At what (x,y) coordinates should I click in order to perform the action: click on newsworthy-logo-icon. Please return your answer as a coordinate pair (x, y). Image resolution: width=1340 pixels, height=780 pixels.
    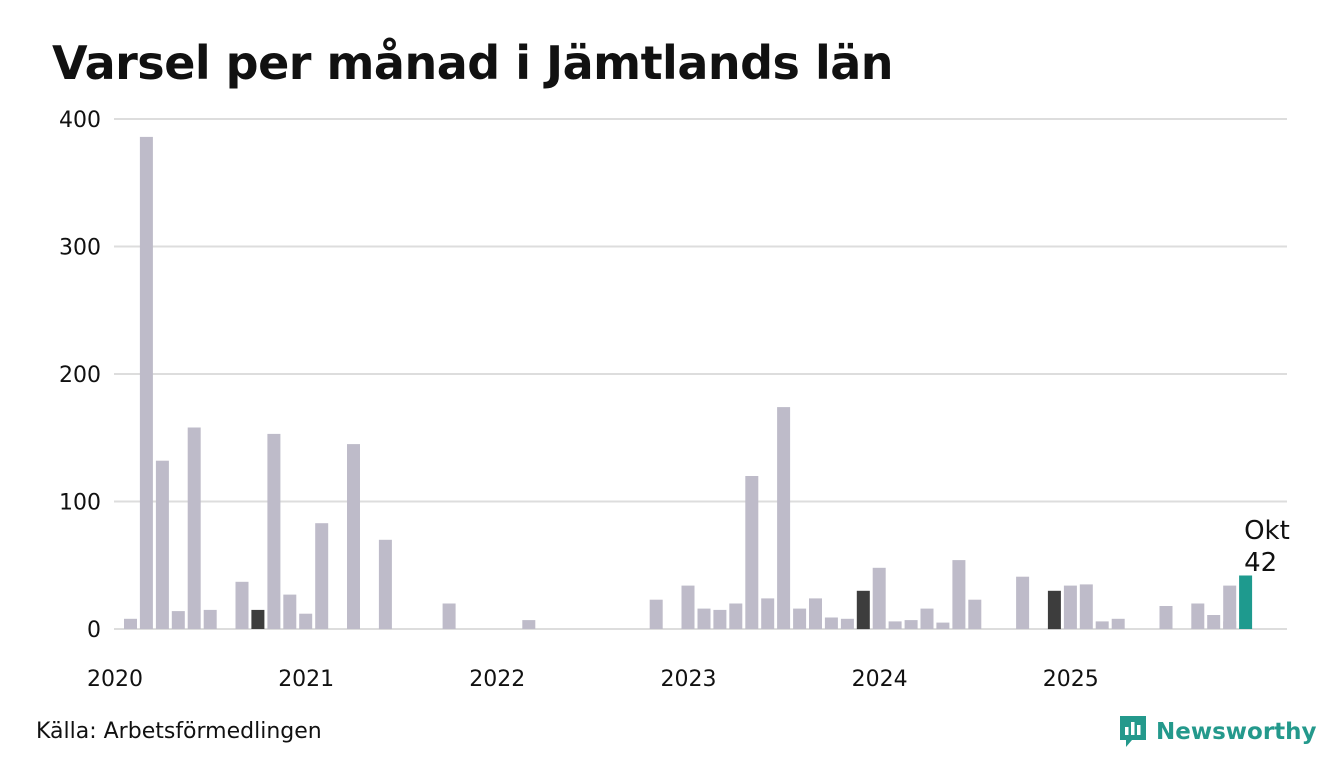
    Looking at the image, I should click on (1133, 731).